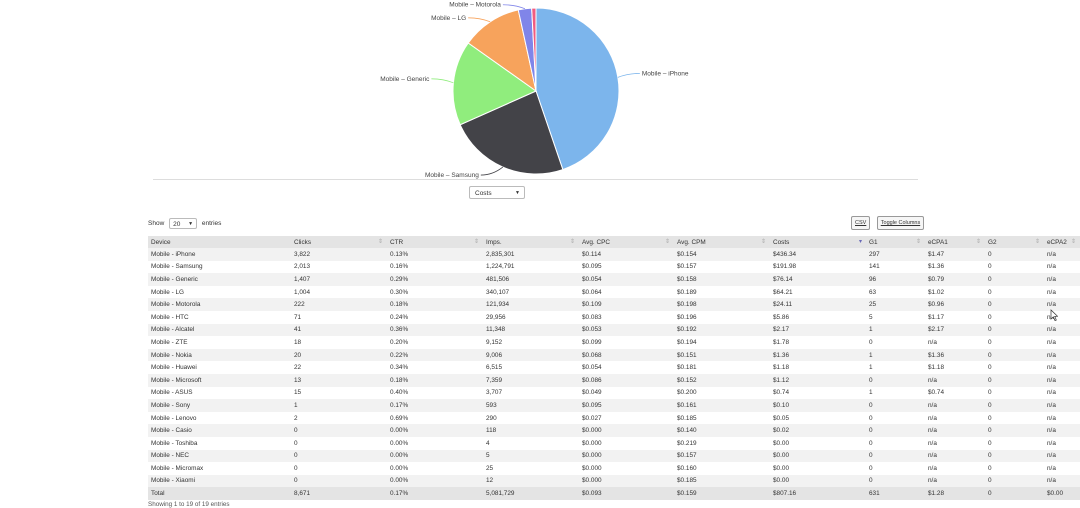  I want to click on table-cell: Mobile - HTC, so click(219, 317).